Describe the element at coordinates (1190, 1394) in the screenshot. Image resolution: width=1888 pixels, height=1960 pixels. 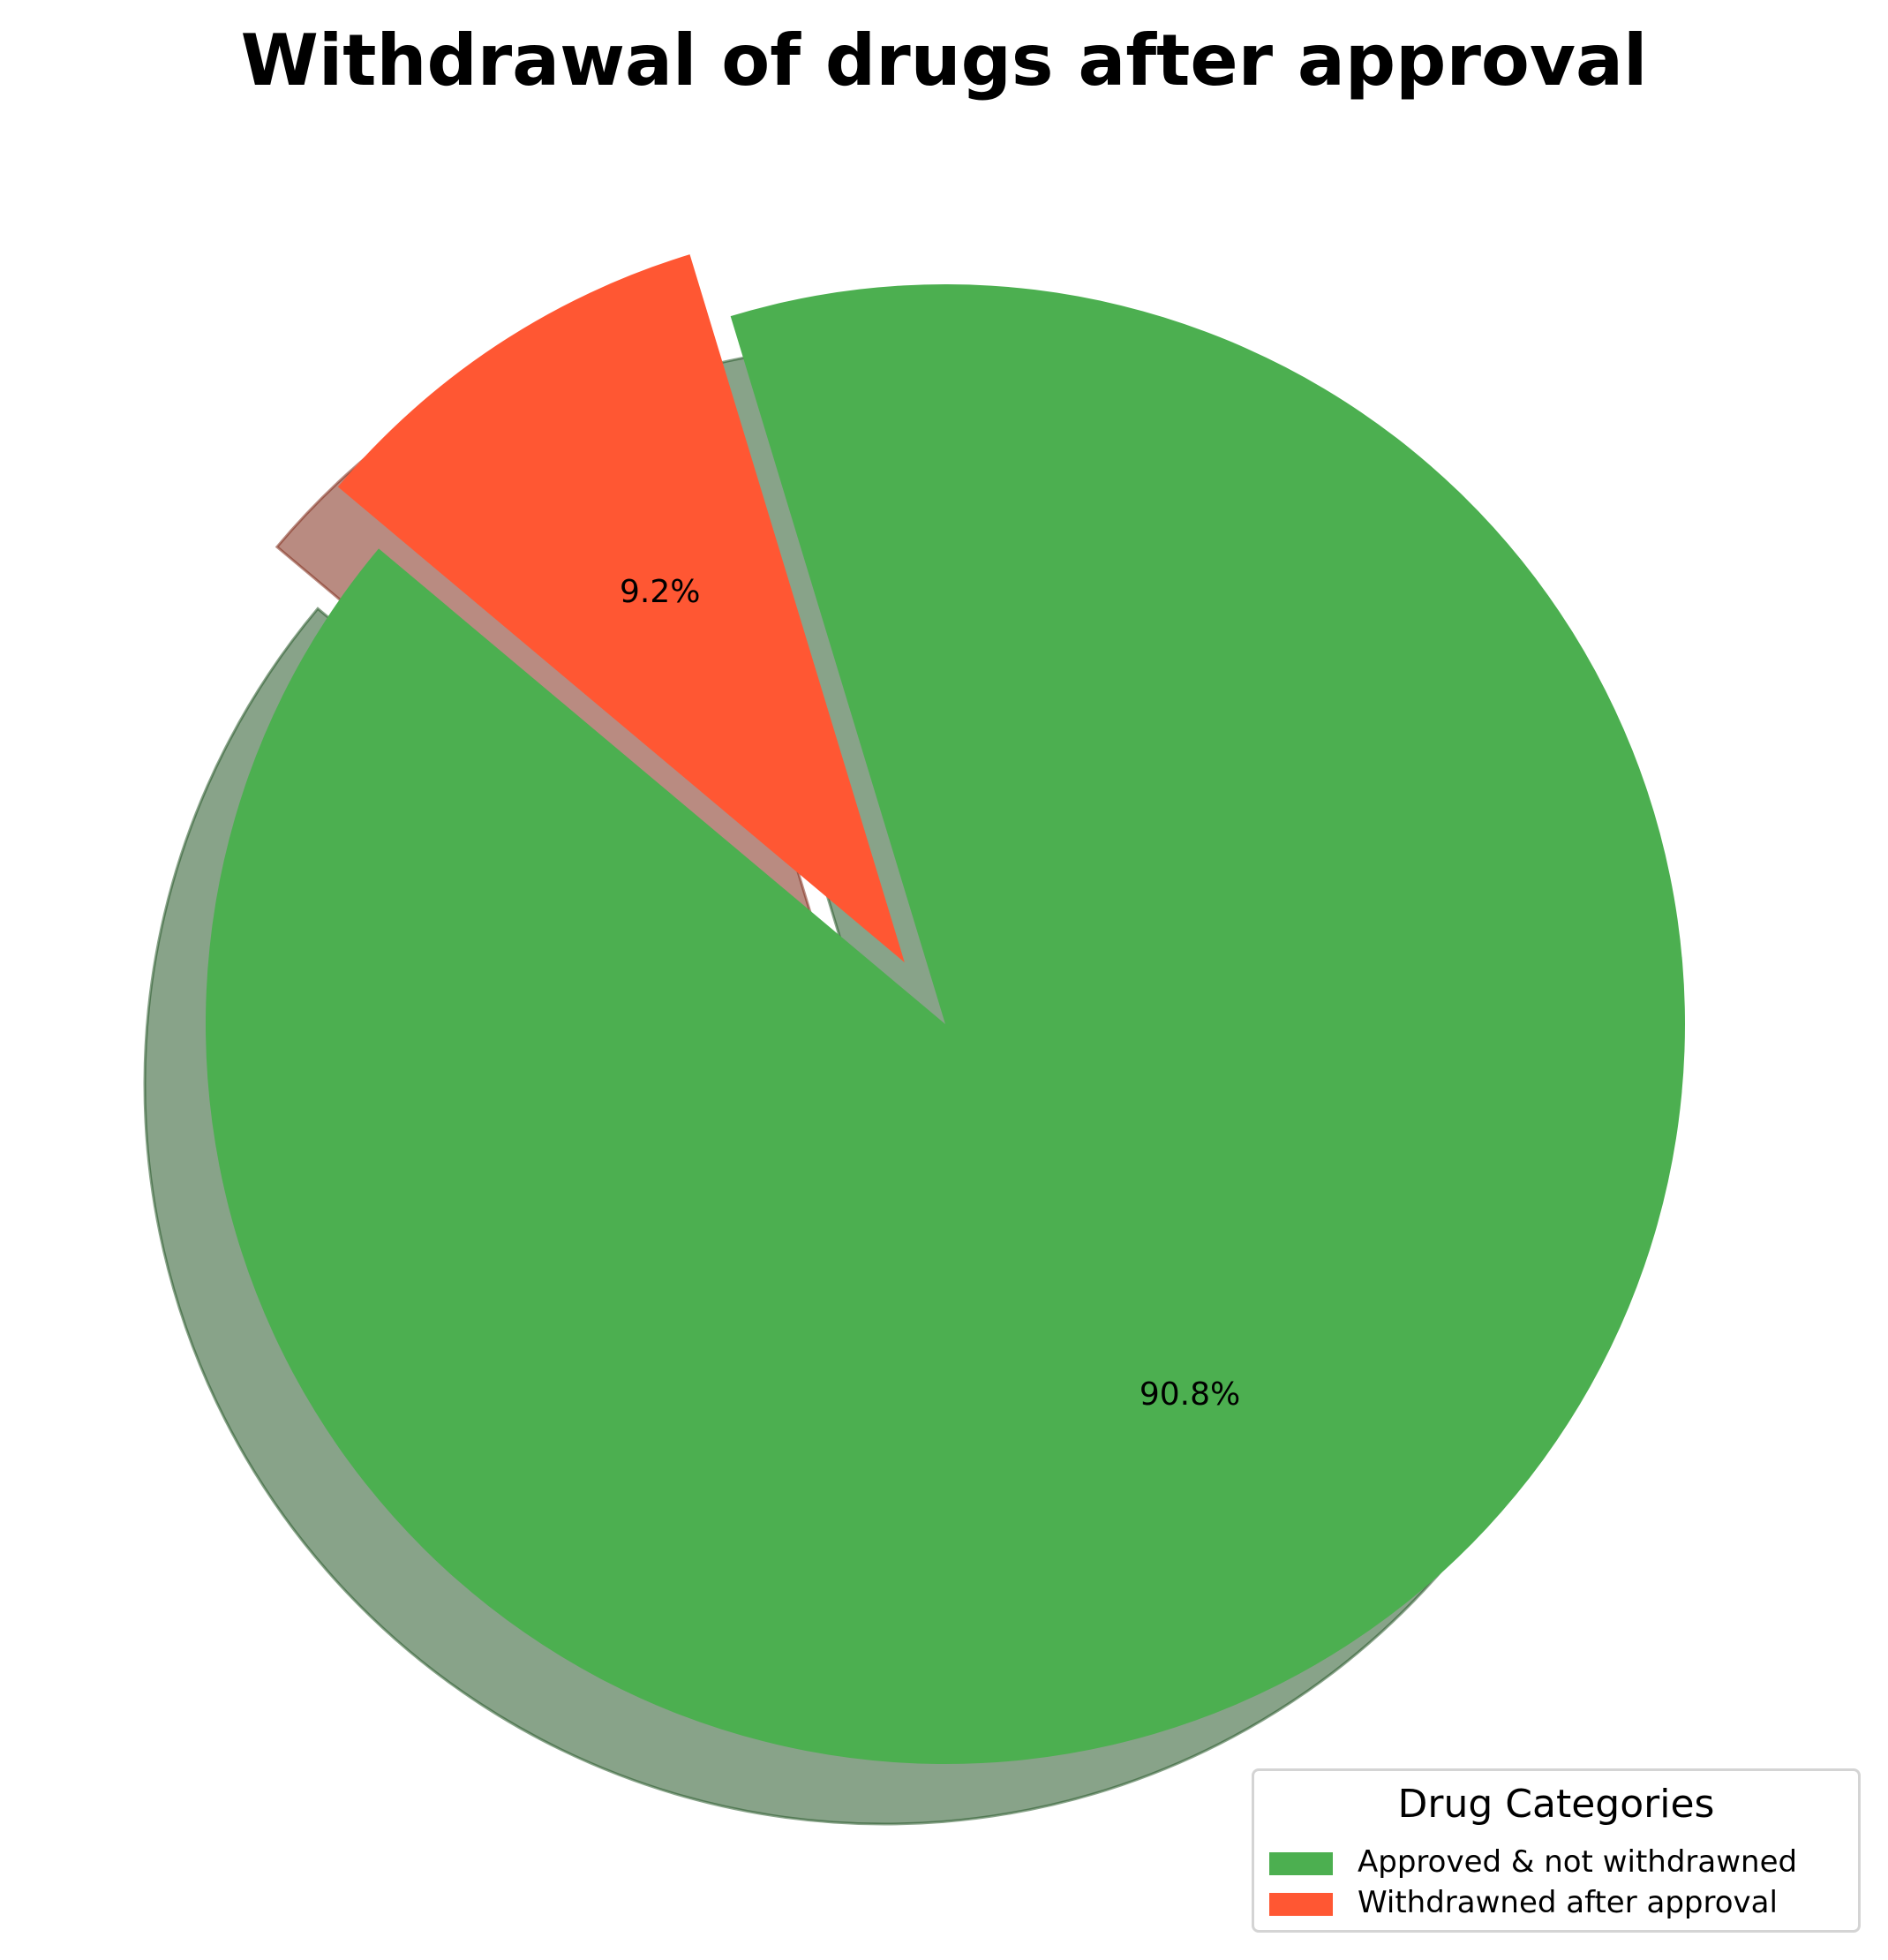
I see `pie-label-approved: 90.8%` at that location.